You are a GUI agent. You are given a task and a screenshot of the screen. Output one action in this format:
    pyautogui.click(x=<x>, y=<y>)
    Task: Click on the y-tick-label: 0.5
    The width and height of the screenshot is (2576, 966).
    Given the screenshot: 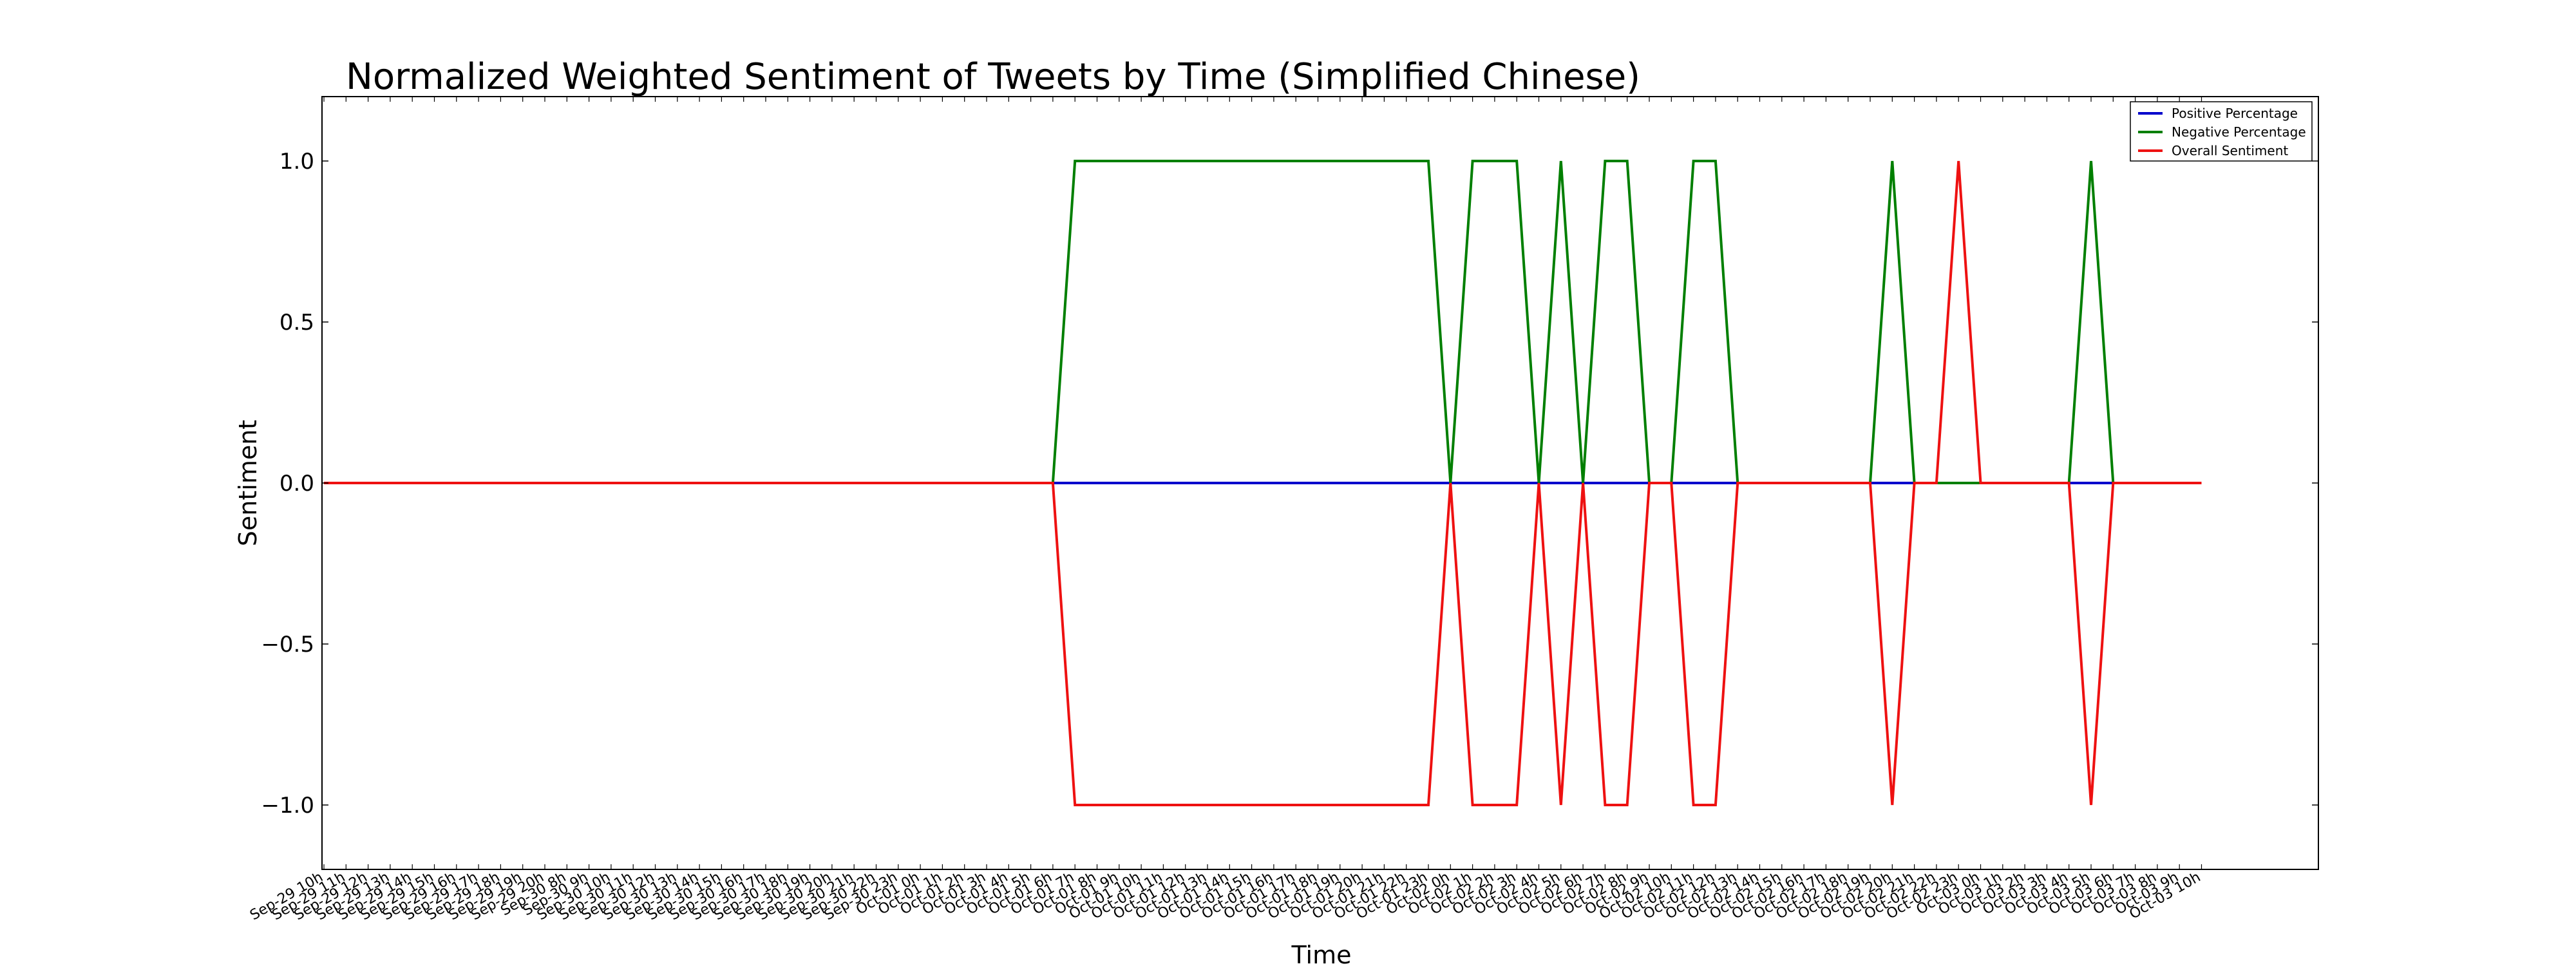 What is the action you would take?
    pyautogui.click(x=296, y=323)
    